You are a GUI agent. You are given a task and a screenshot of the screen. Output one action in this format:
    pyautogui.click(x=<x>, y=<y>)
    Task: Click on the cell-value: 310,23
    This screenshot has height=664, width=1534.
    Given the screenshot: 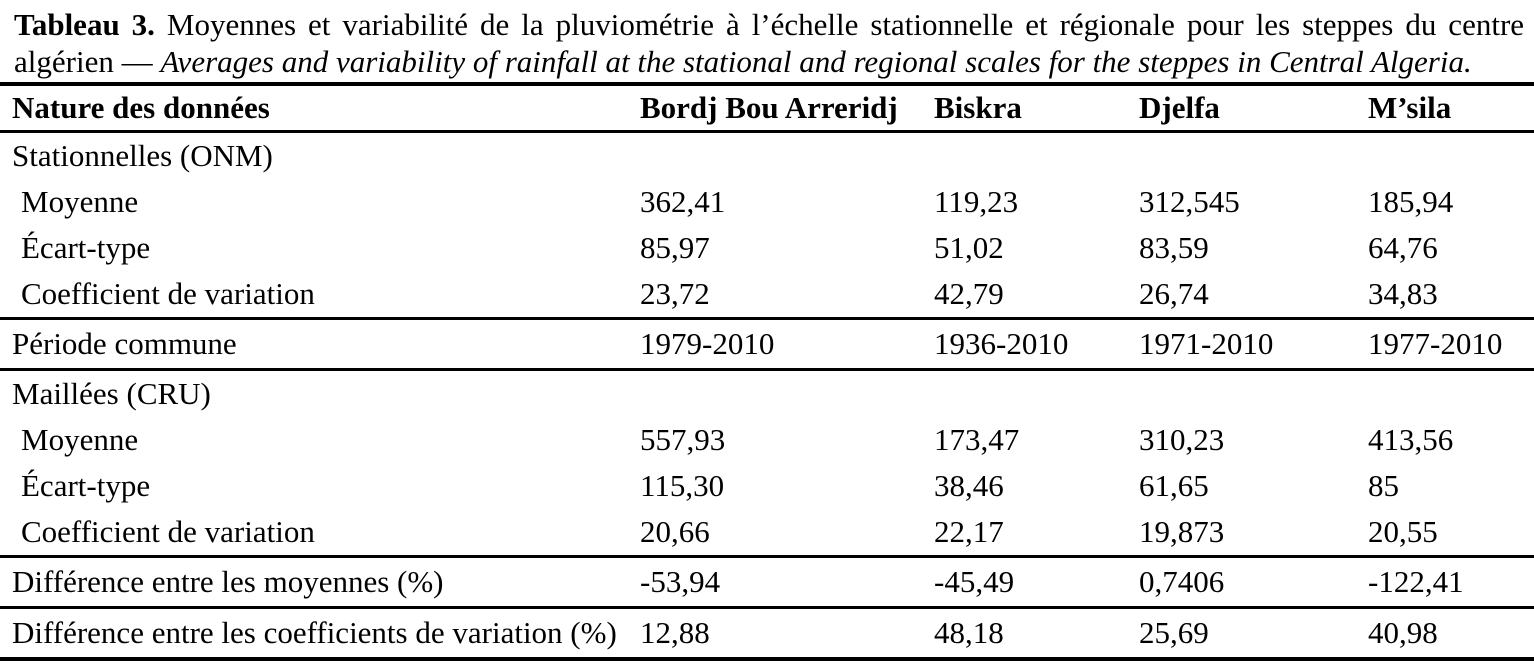 What is the action you would take?
    pyautogui.click(x=1182, y=439)
    